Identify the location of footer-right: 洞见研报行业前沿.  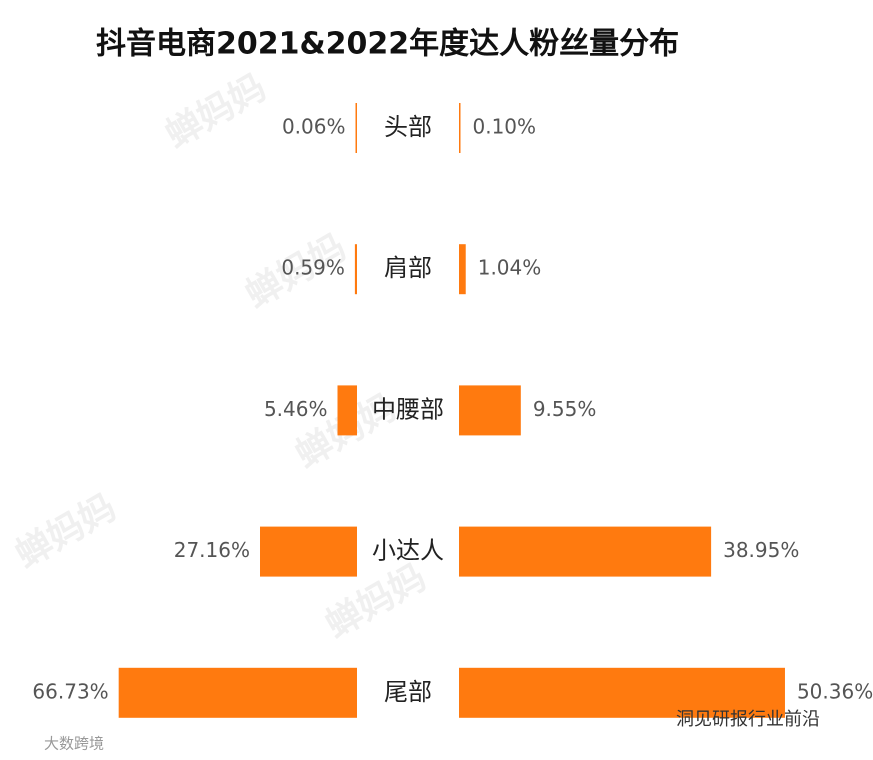
(748, 719).